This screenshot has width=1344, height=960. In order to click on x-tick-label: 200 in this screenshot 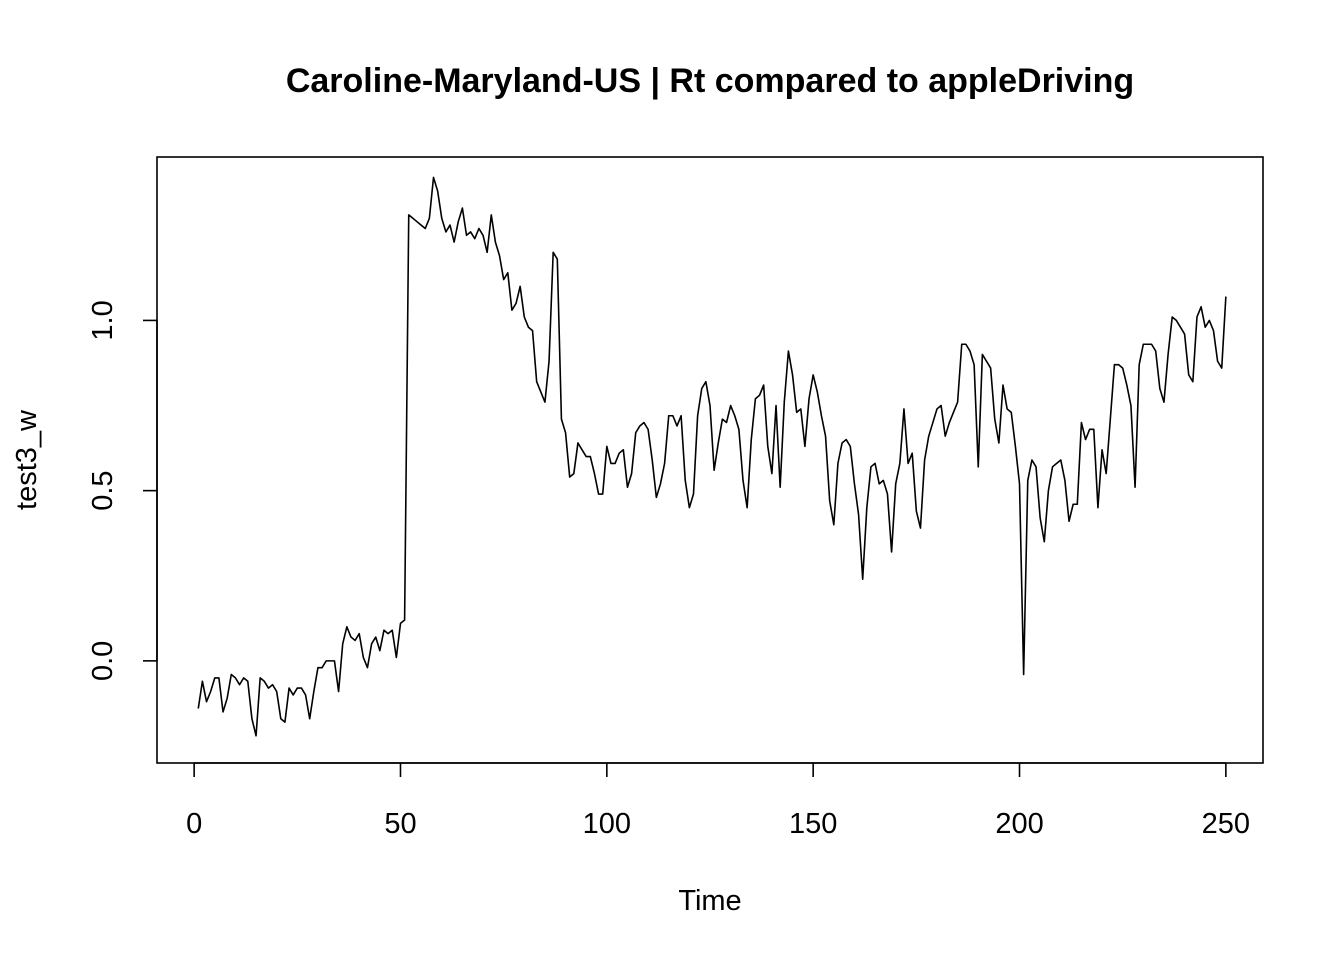, I will do `click(1019, 824)`.